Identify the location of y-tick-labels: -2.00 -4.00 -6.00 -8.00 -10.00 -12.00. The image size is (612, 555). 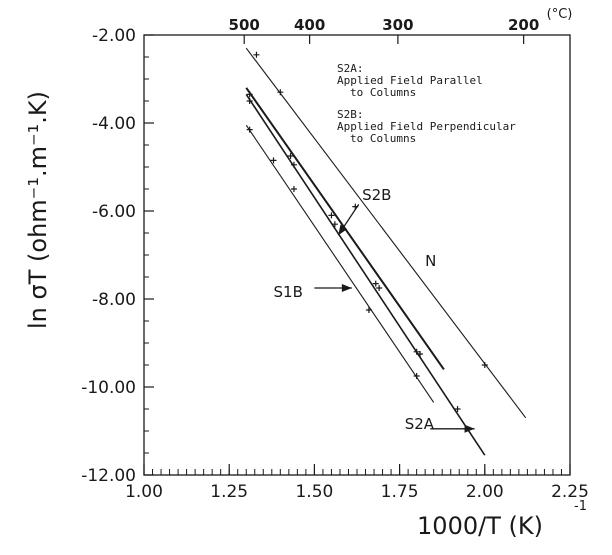
(108, 256).